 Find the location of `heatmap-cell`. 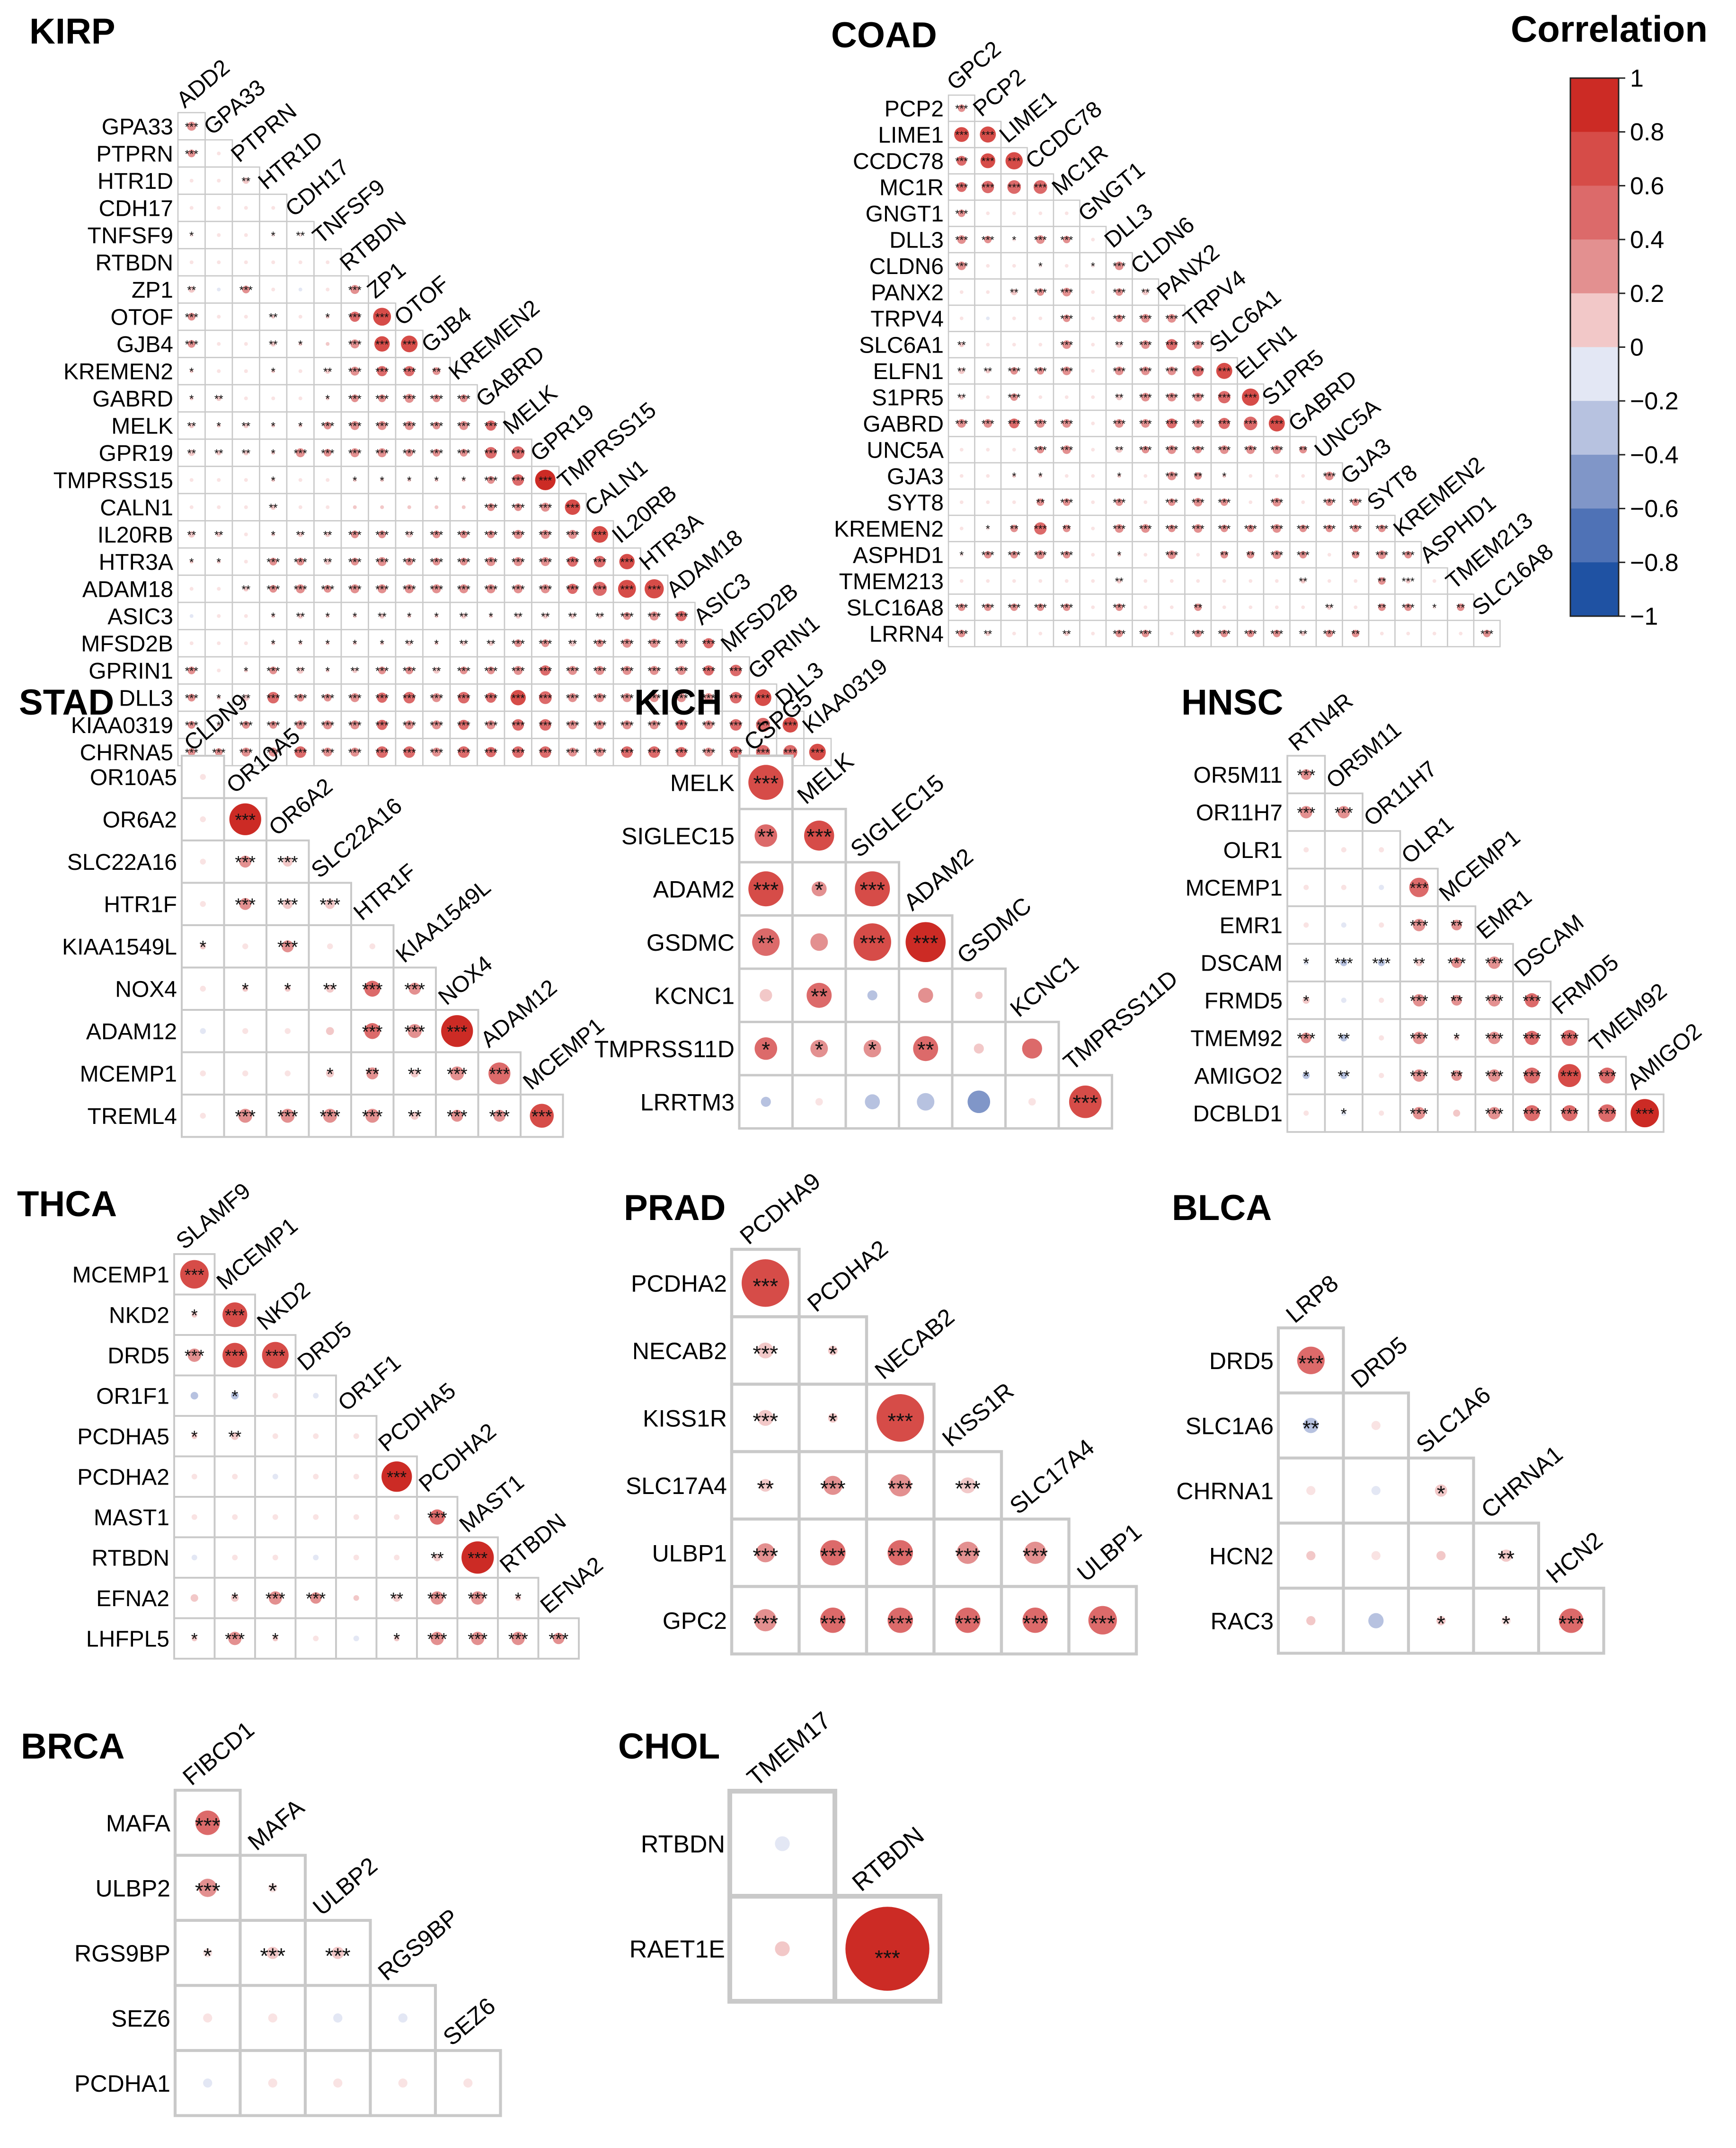

heatmap-cell is located at coordinates (191, 724).